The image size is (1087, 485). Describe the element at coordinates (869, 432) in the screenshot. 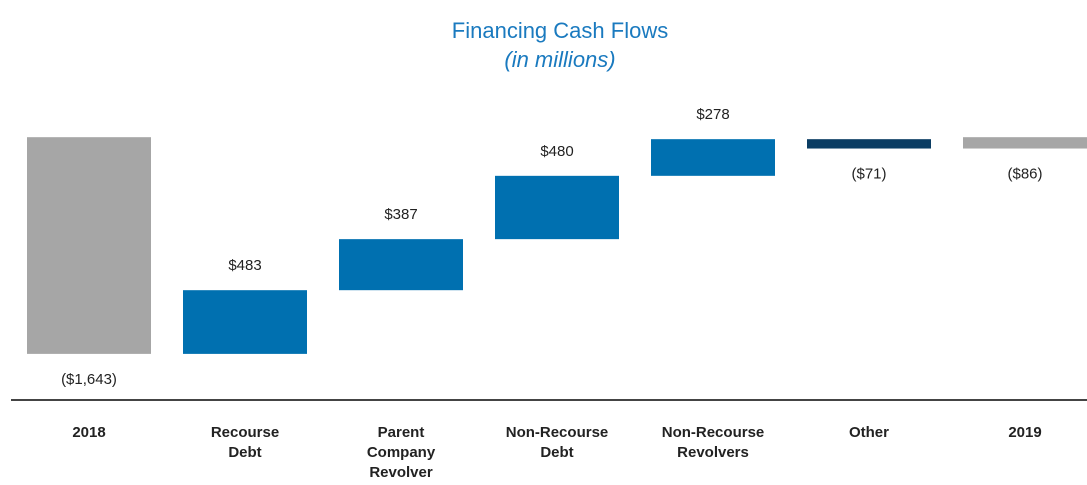

I see `x-tick-label: Other` at that location.